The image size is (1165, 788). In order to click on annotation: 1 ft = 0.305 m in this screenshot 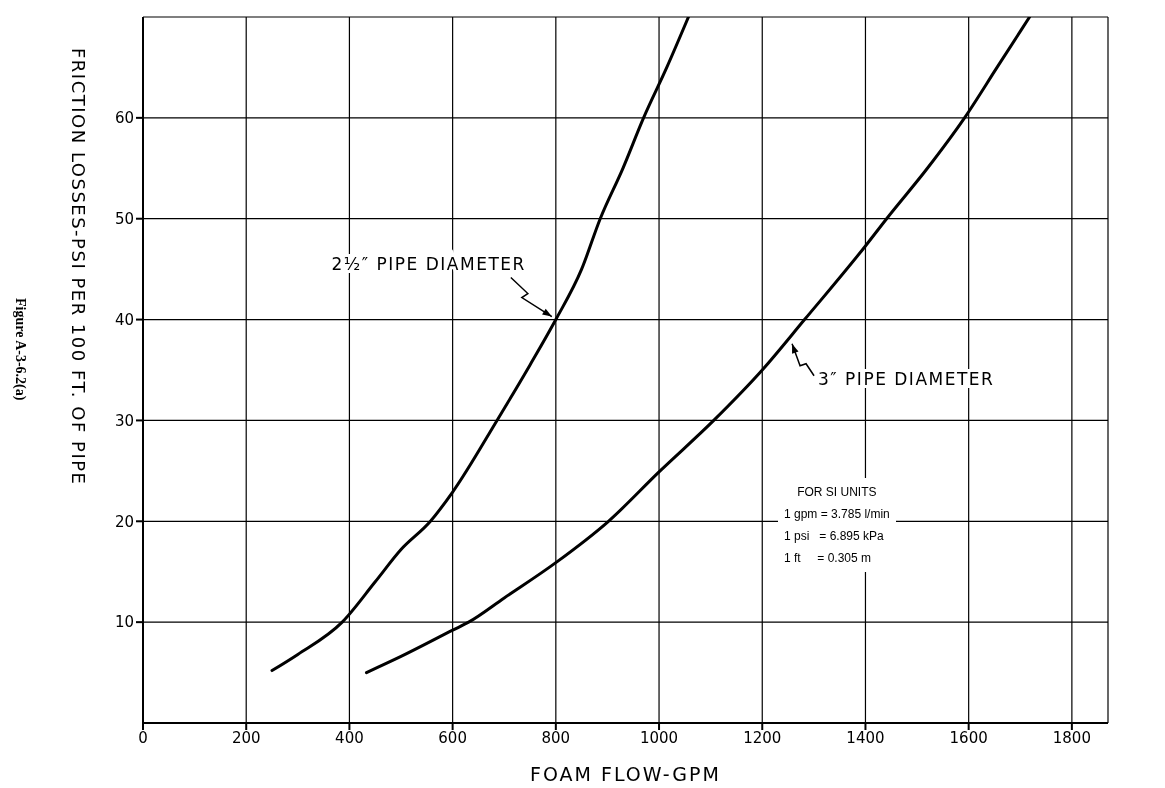, I will do `click(828, 558)`.